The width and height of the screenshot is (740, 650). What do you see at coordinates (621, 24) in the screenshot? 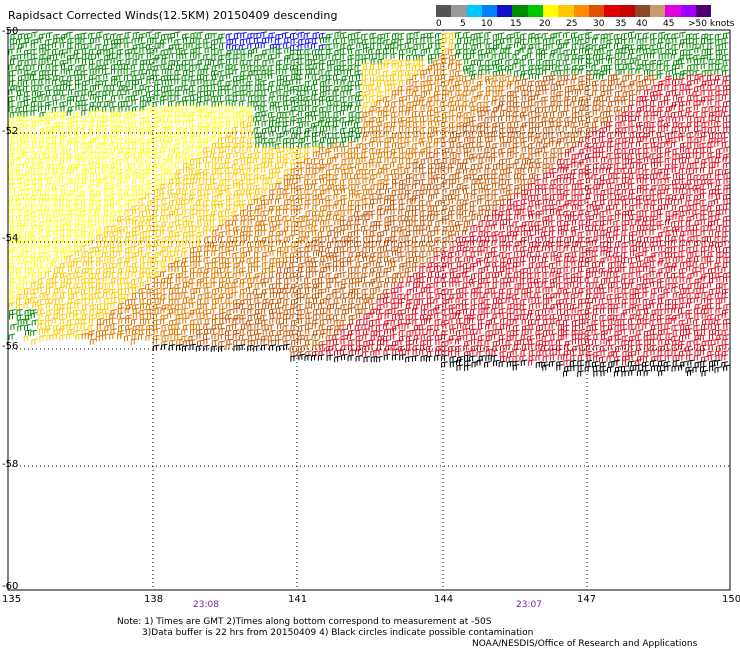
I see `legend-label: 35` at bounding box center [621, 24].